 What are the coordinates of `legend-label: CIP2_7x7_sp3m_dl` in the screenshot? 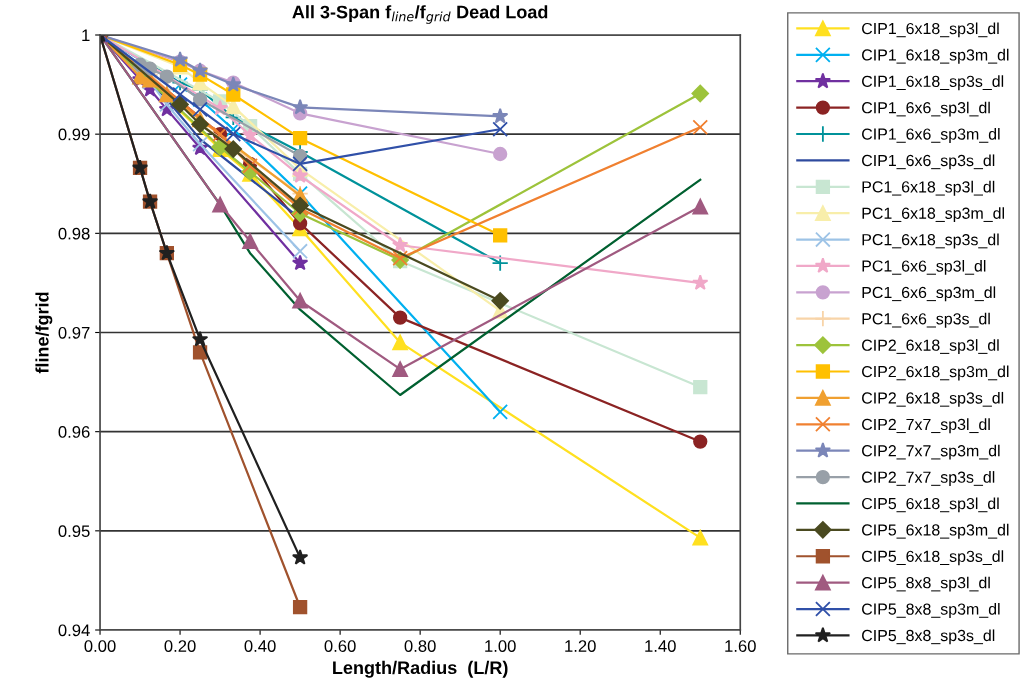 It's located at (931, 452).